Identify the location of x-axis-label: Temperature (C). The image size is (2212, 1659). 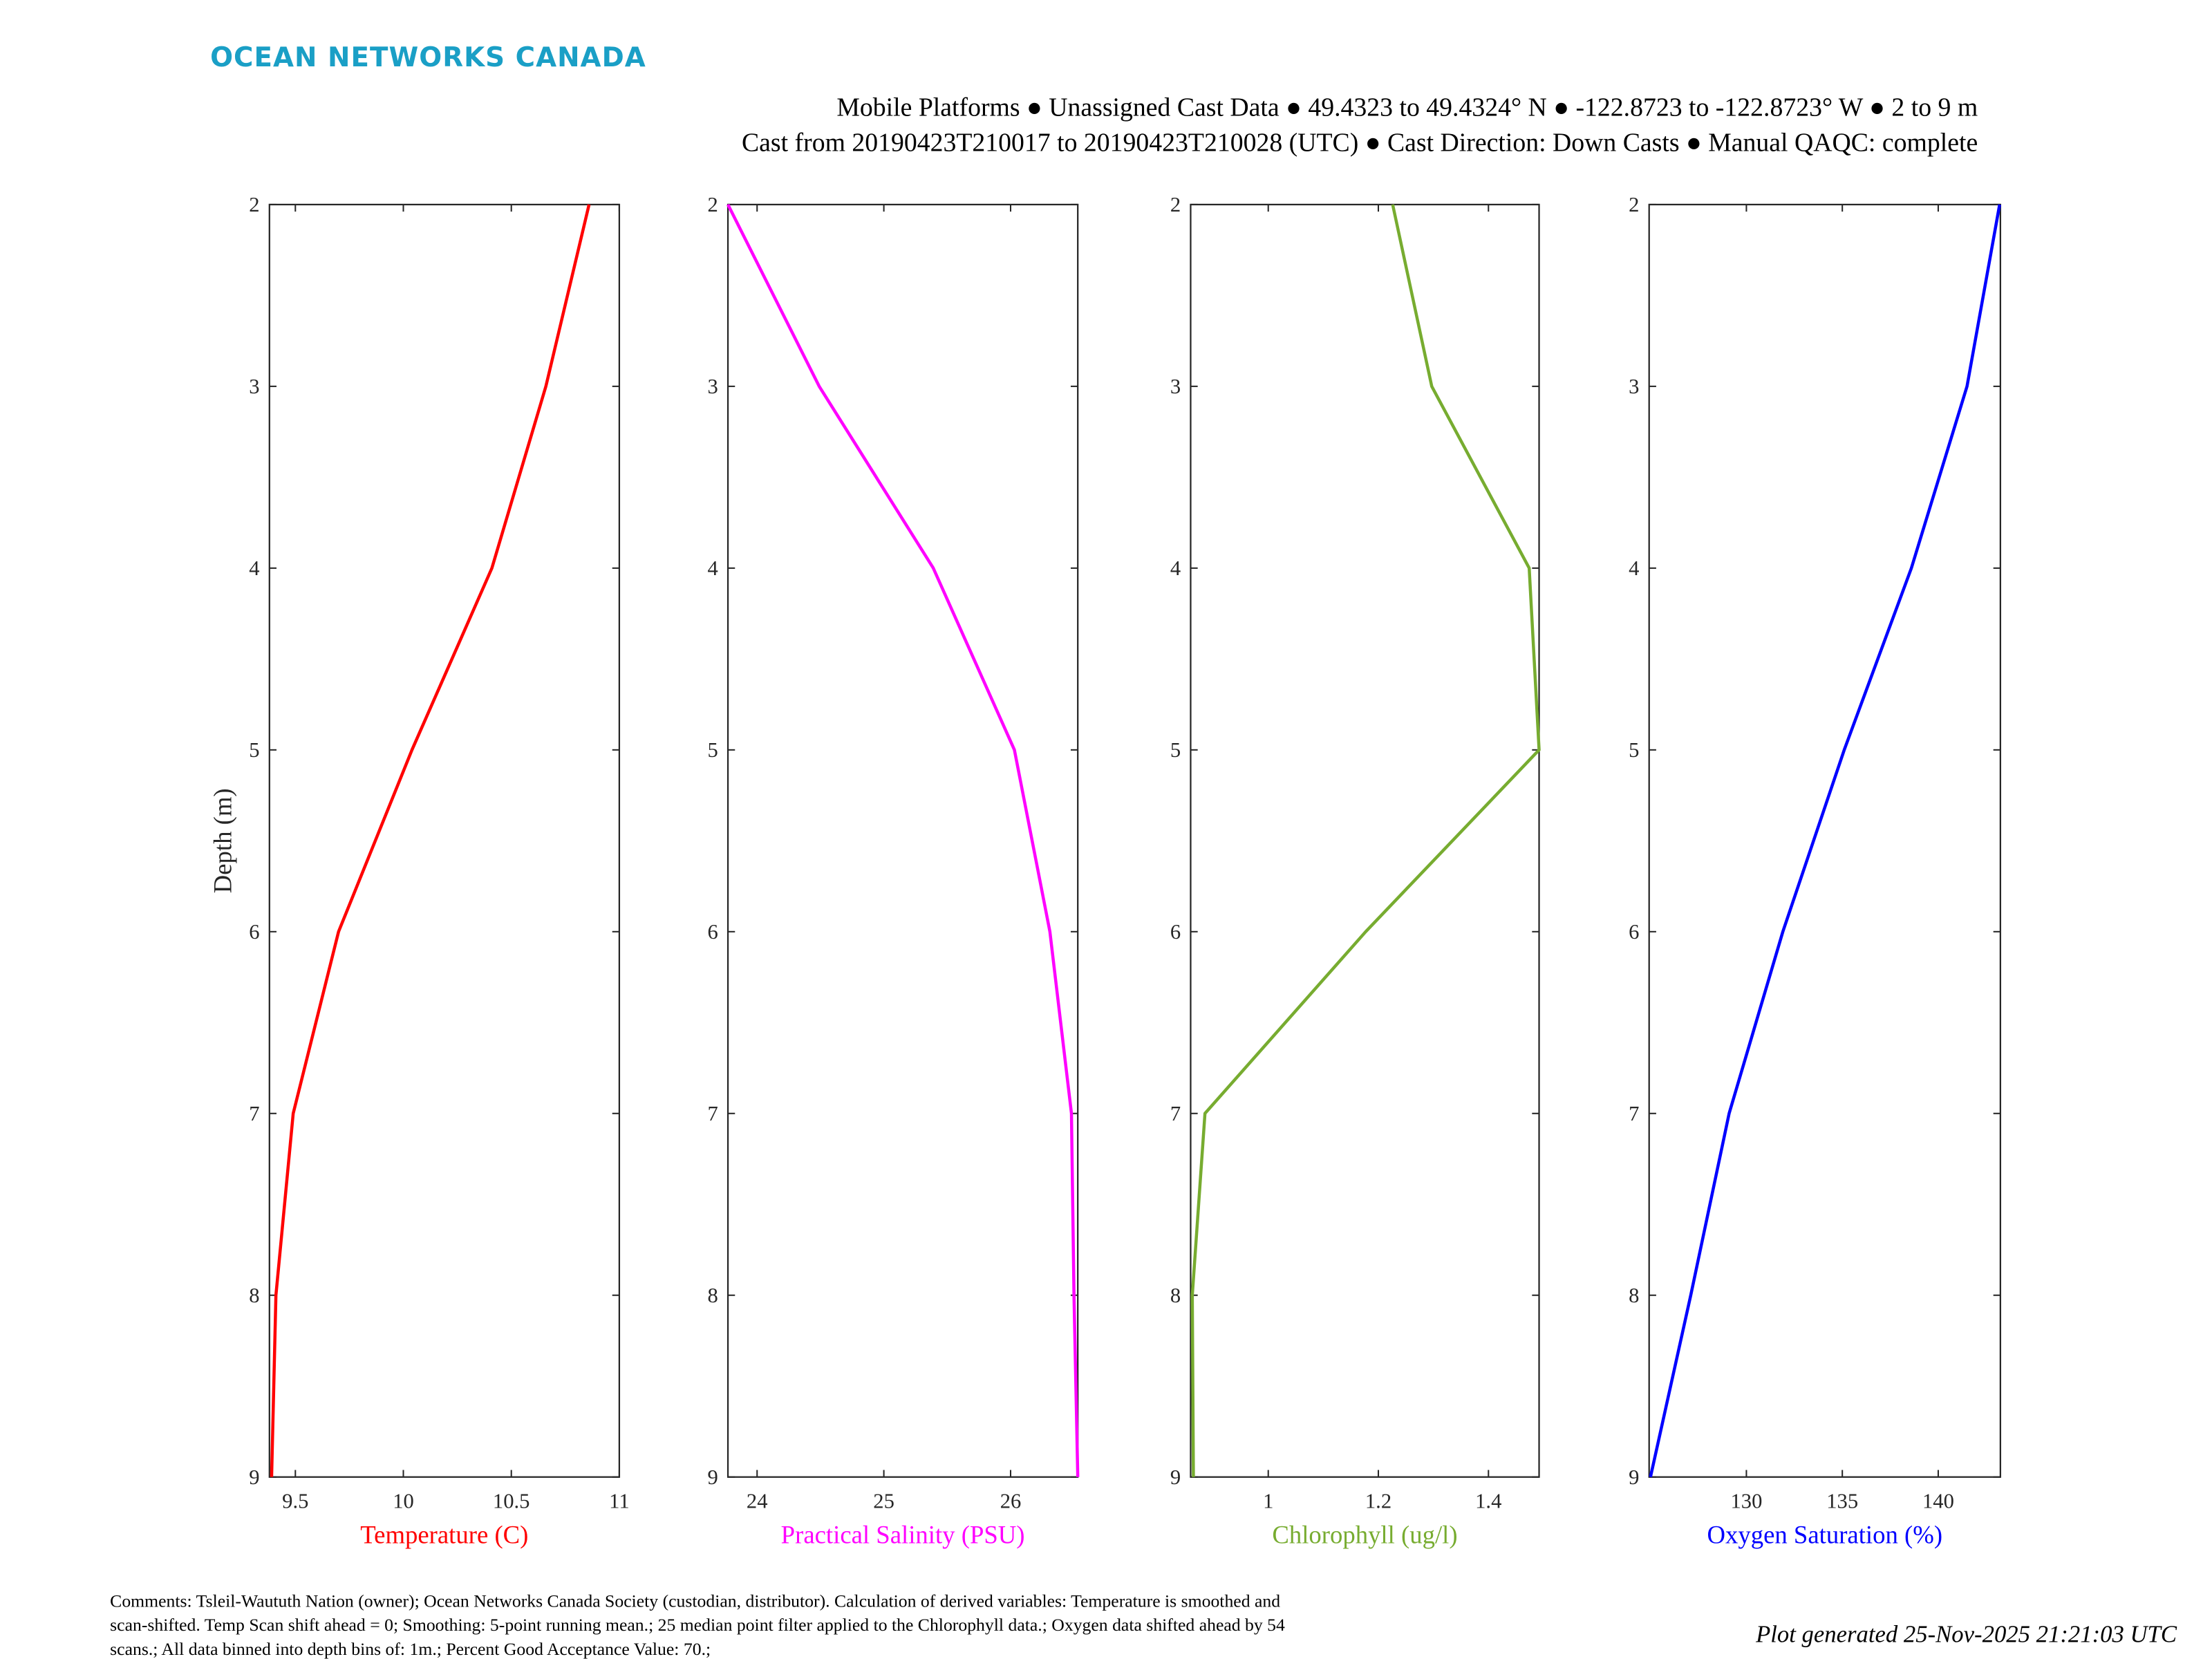
(444, 1535).